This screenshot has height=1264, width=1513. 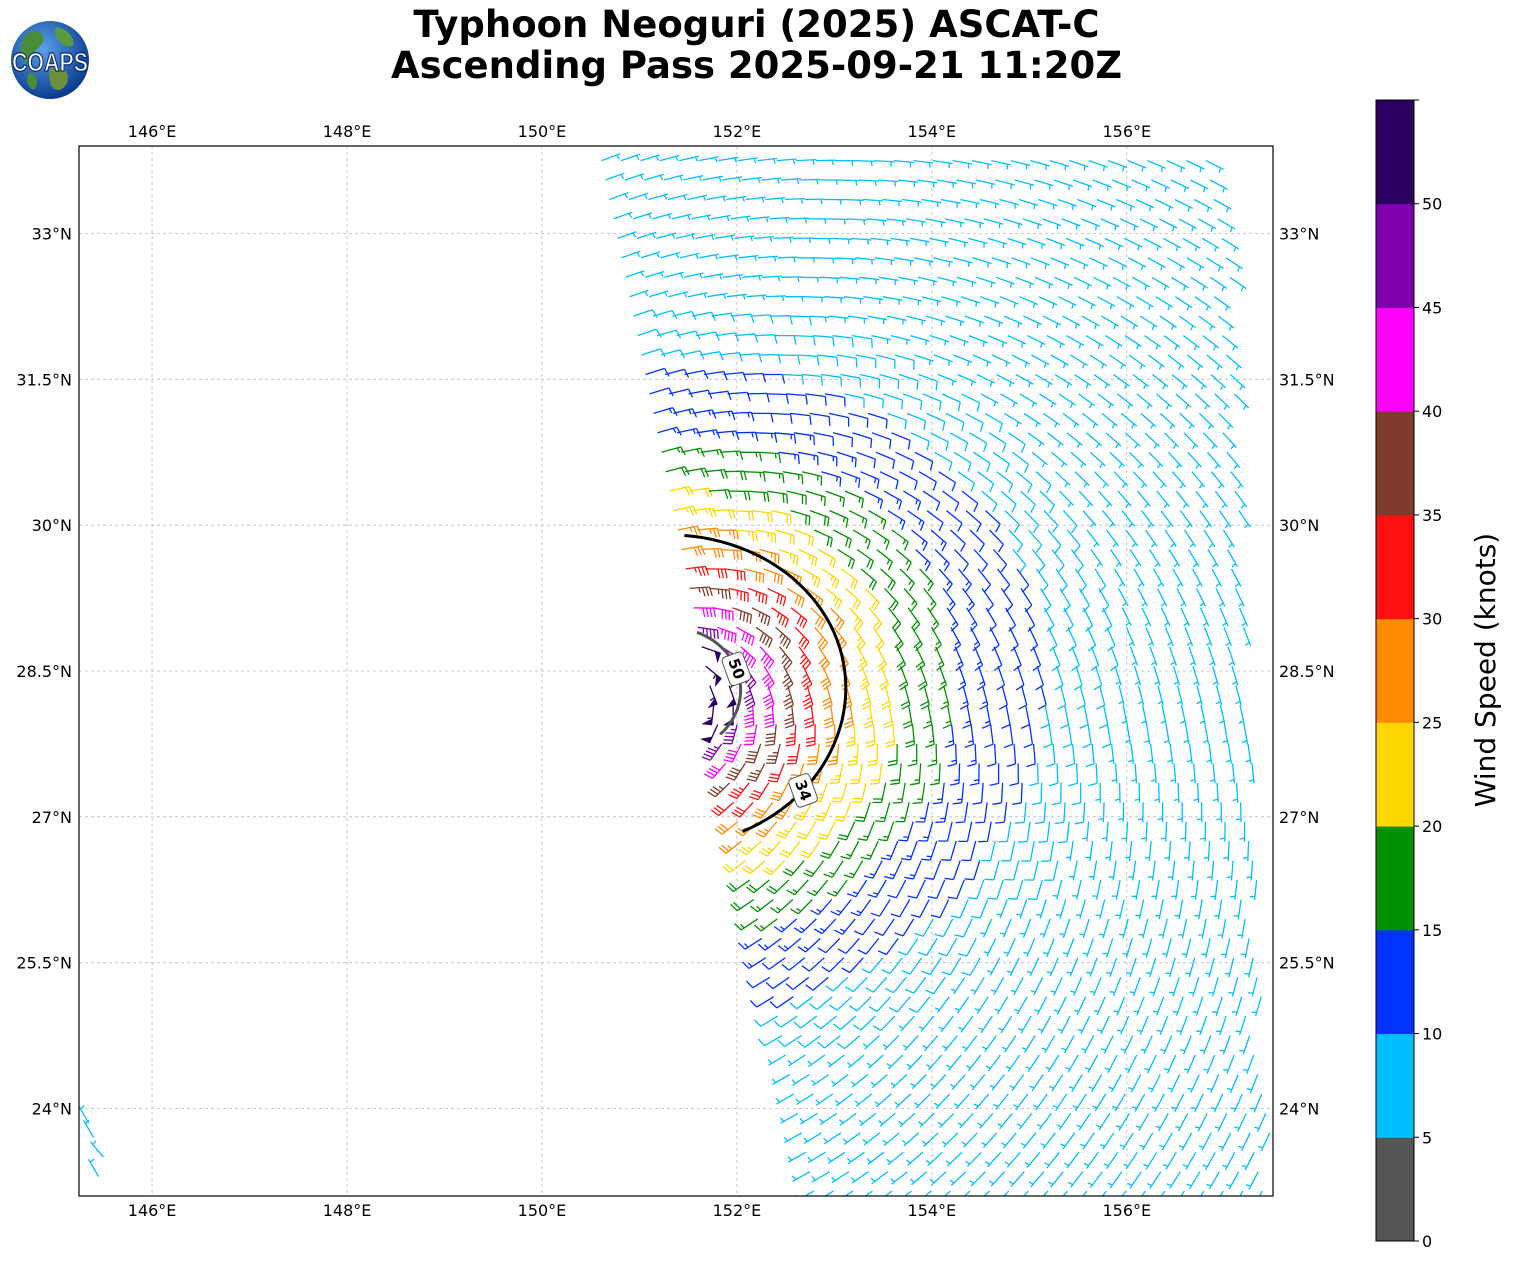 I want to click on lon-tick-label-top: 148°E, so click(x=347, y=131).